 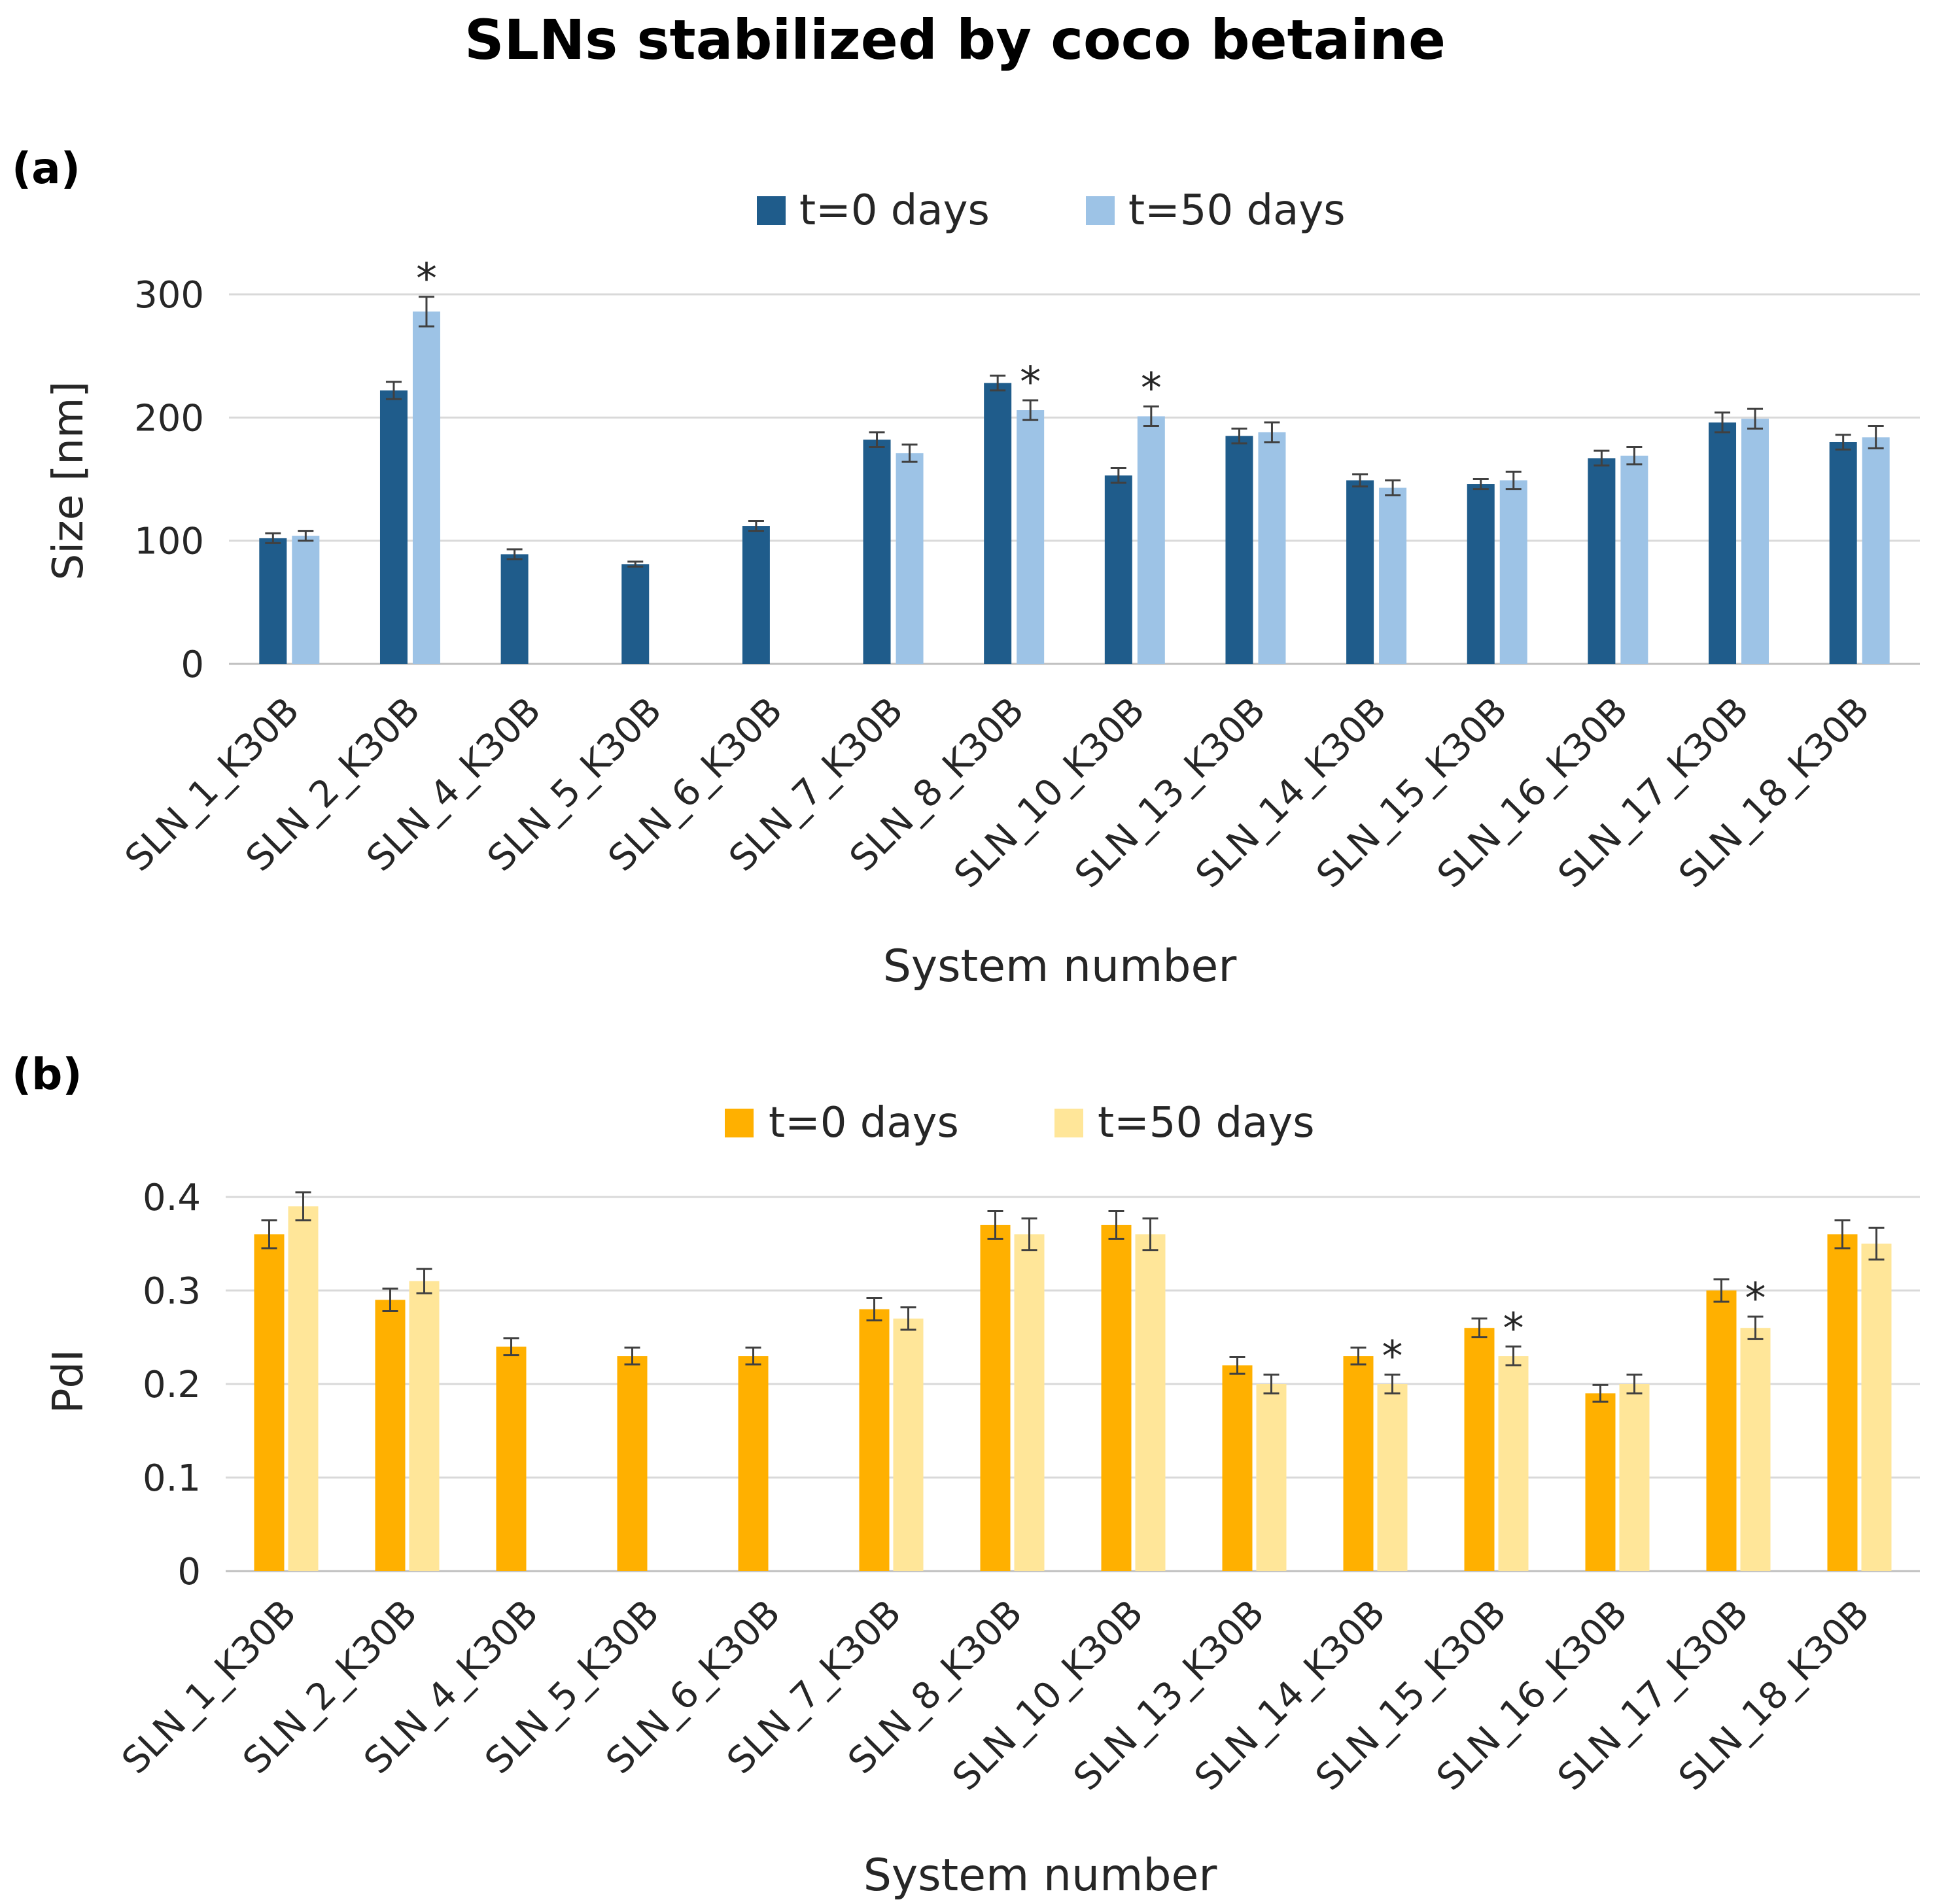 What do you see at coordinates (189, 1572) in the screenshot?
I see `b-y-tick-label: 0` at bounding box center [189, 1572].